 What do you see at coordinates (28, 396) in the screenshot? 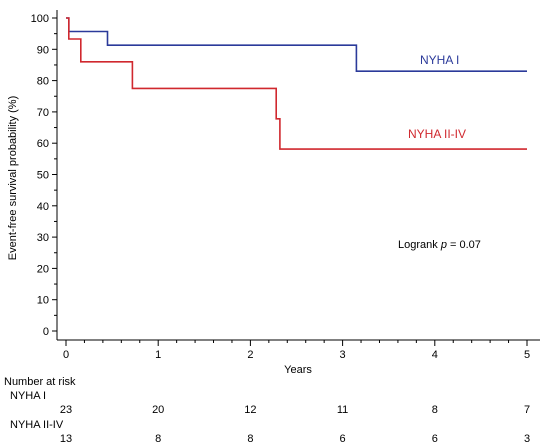
I see `risk-group-label-nyha-i: NYHA I` at bounding box center [28, 396].